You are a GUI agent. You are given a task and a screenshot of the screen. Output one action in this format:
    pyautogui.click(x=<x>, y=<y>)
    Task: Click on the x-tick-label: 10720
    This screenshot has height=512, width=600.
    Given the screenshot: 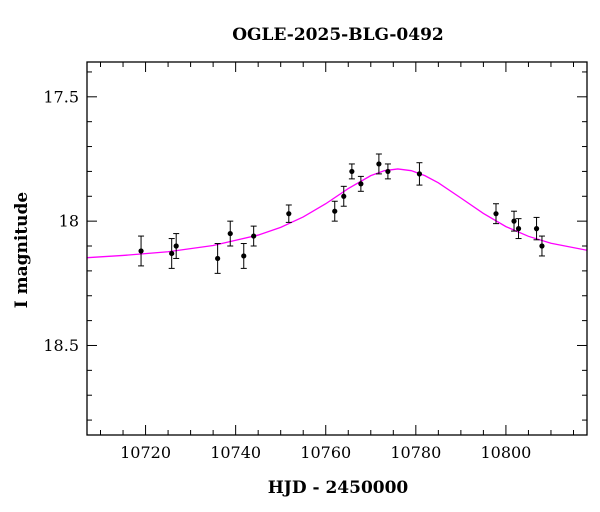 What is the action you would take?
    pyautogui.click(x=145, y=452)
    